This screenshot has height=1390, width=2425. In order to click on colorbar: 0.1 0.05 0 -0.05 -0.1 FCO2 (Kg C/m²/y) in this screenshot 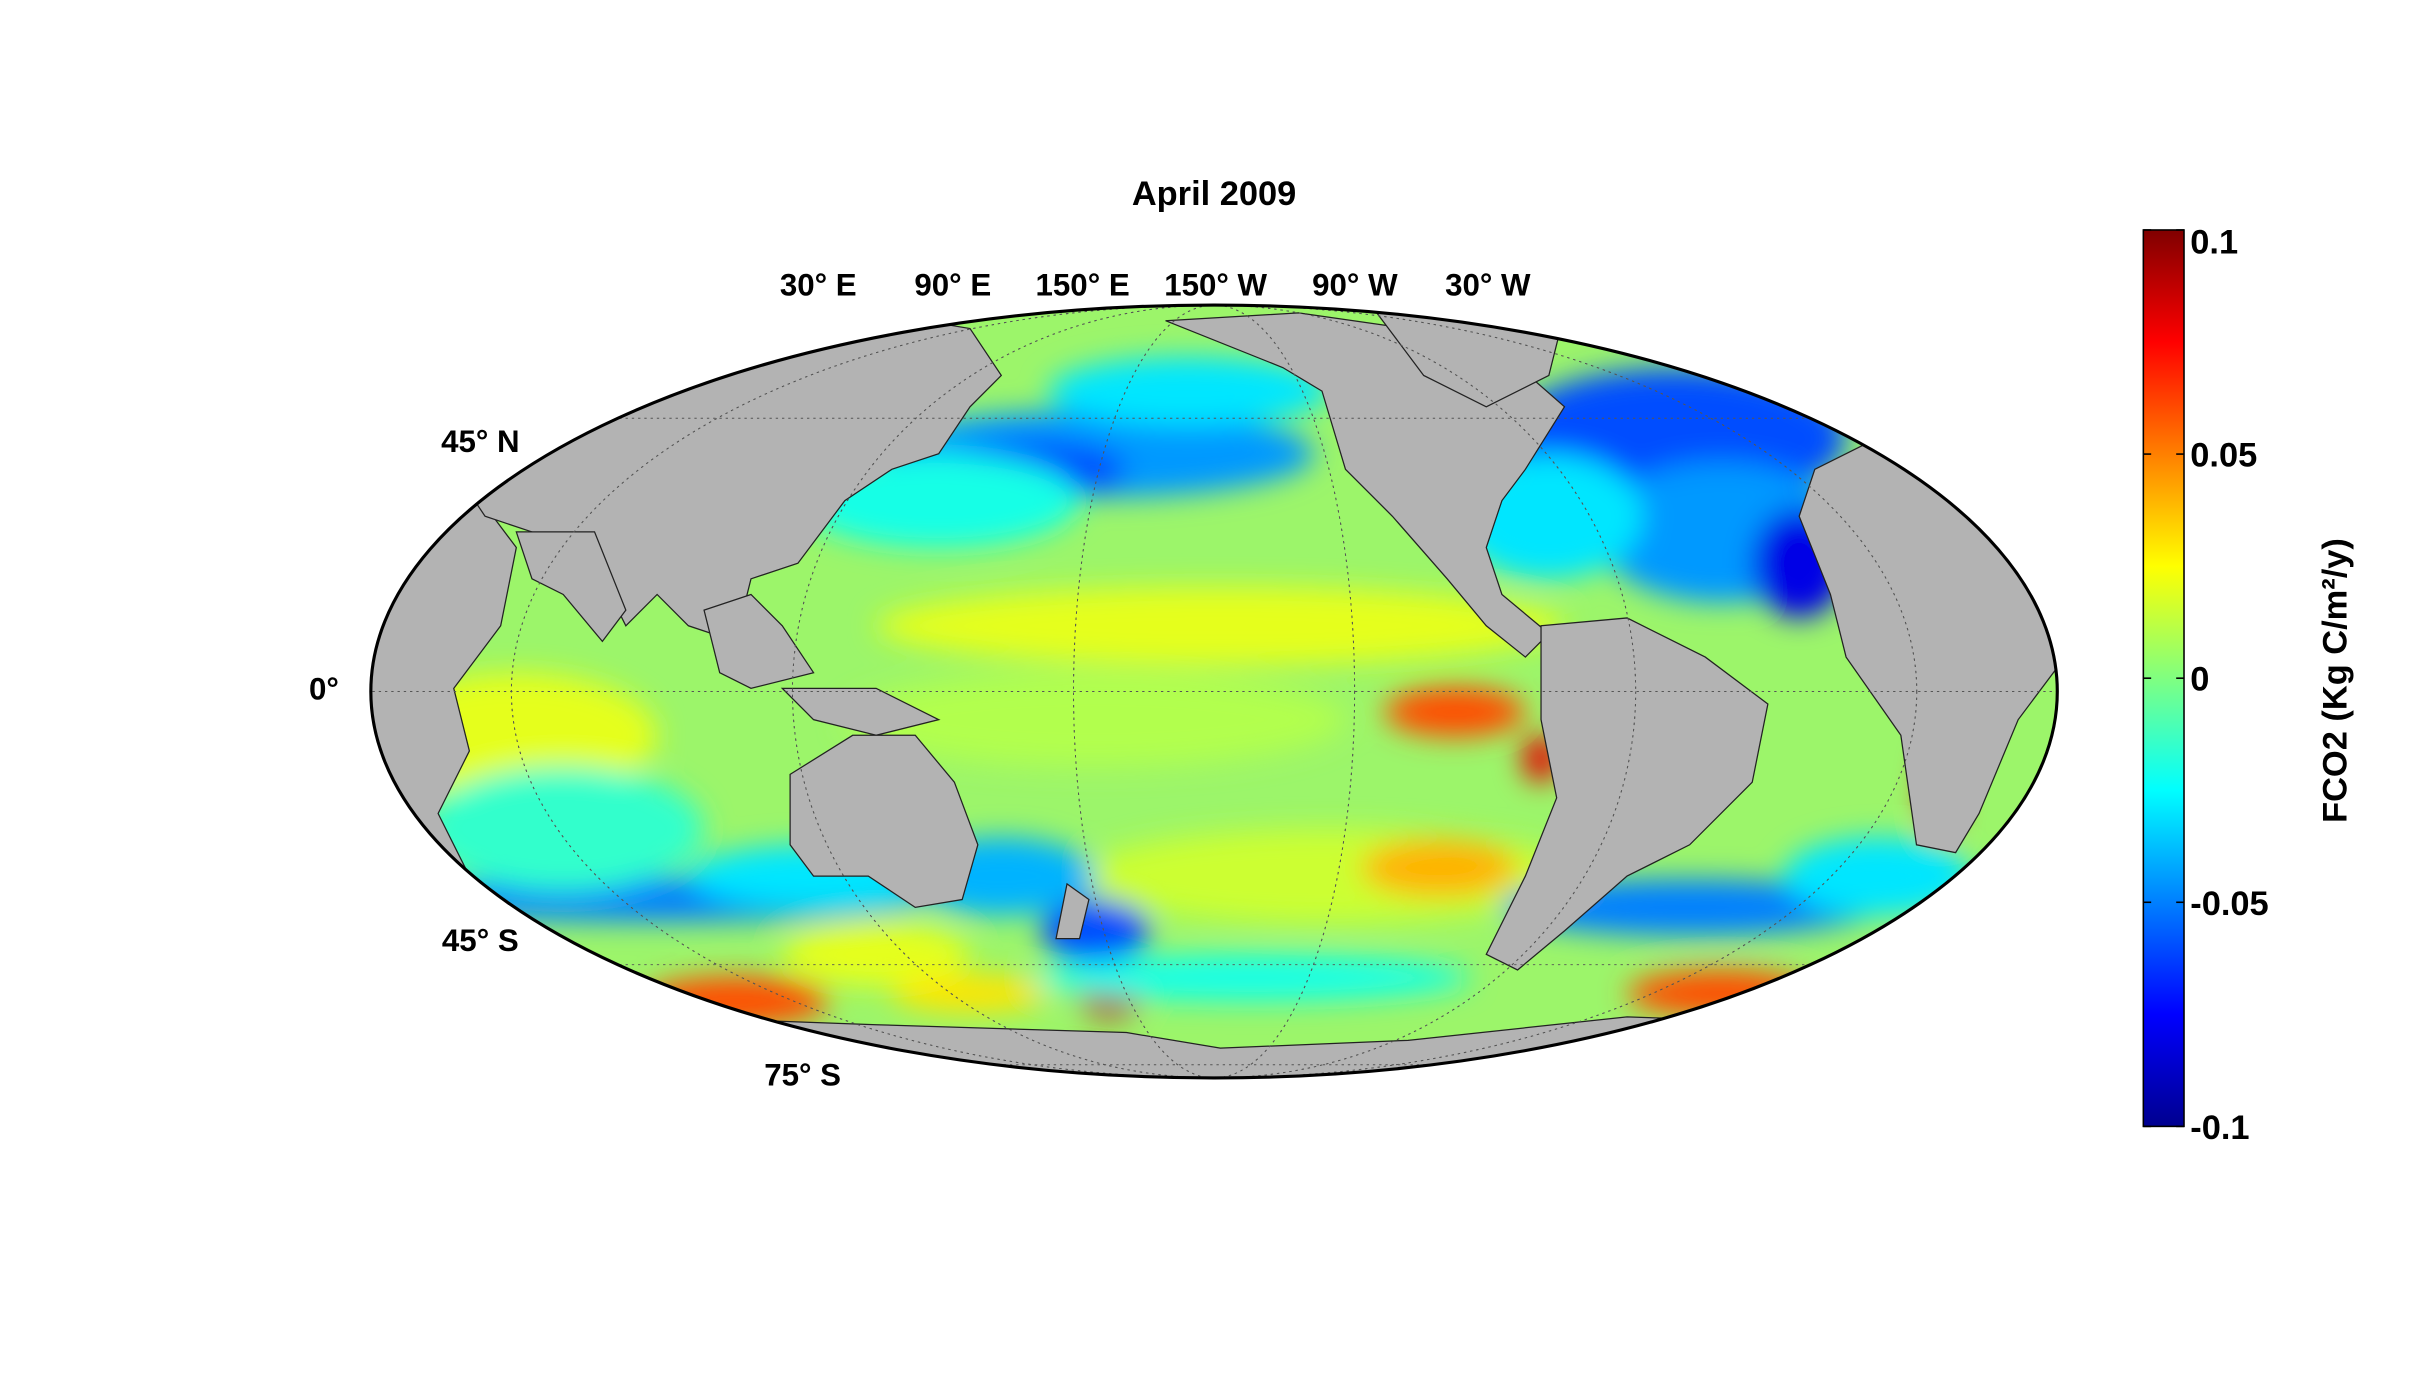, I will do `click(2248, 685)`.